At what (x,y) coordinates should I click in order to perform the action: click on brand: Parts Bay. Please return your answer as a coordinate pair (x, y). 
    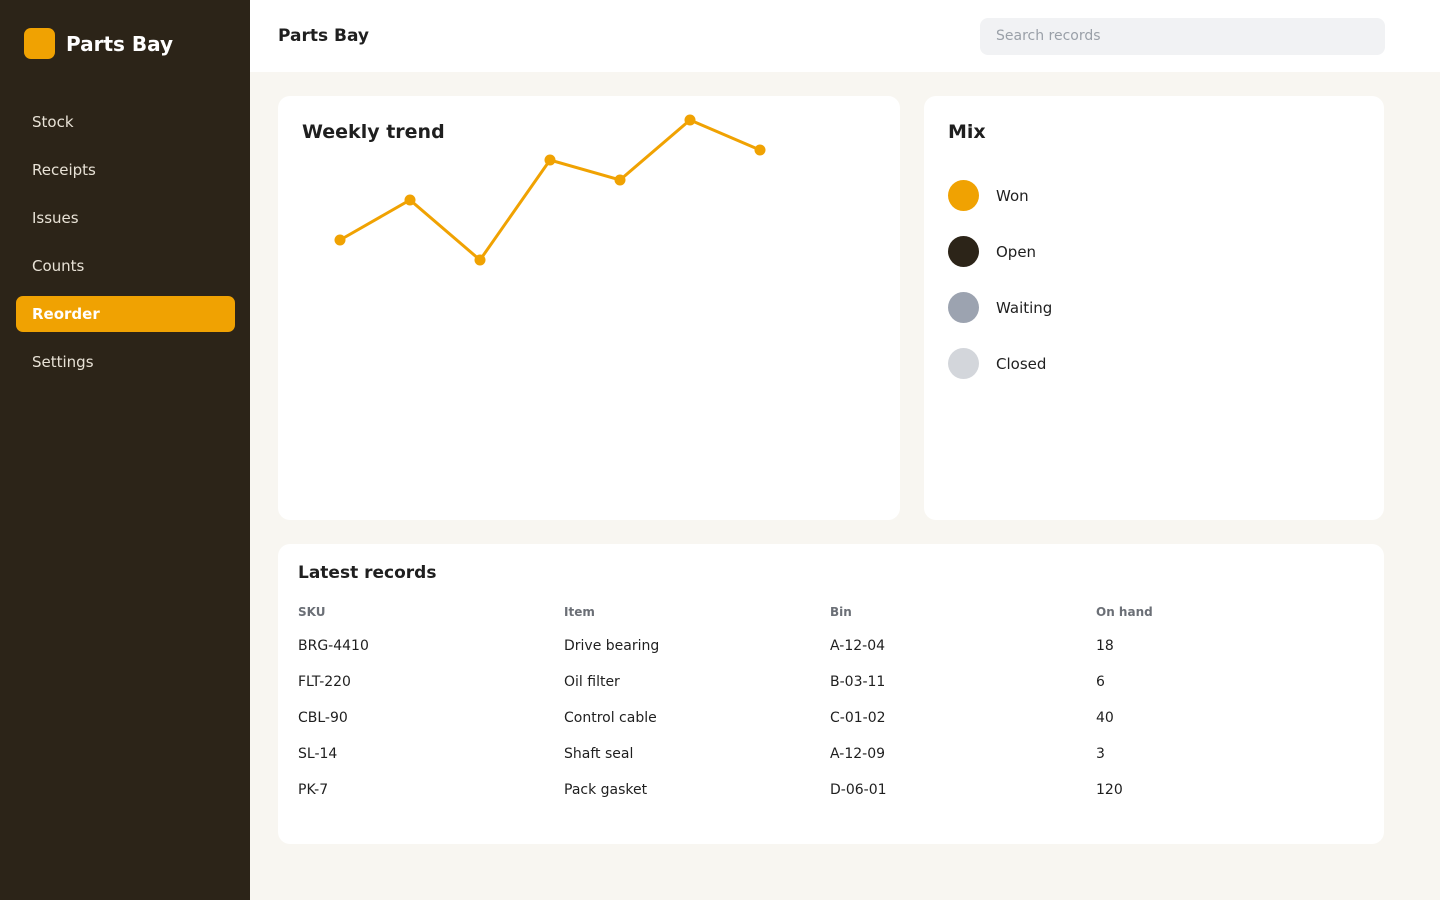
    Looking at the image, I should click on (98, 43).